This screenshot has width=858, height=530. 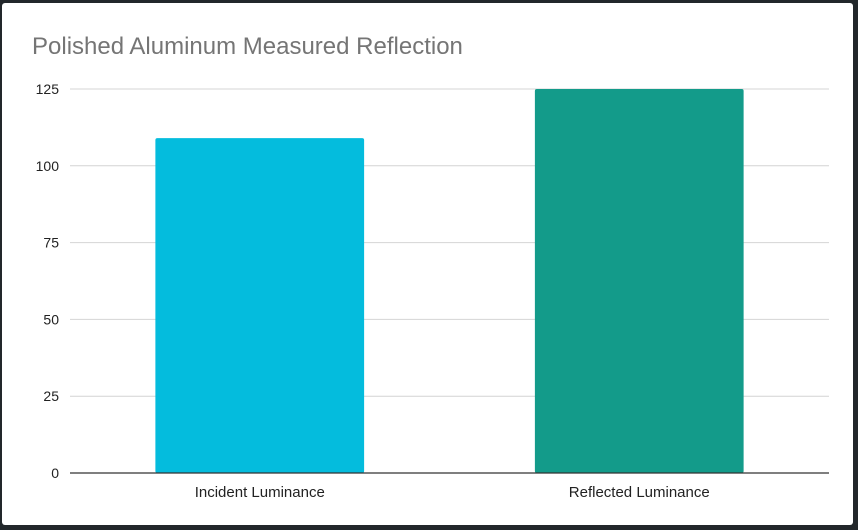 I want to click on y-tick-label: 25, so click(x=51, y=396).